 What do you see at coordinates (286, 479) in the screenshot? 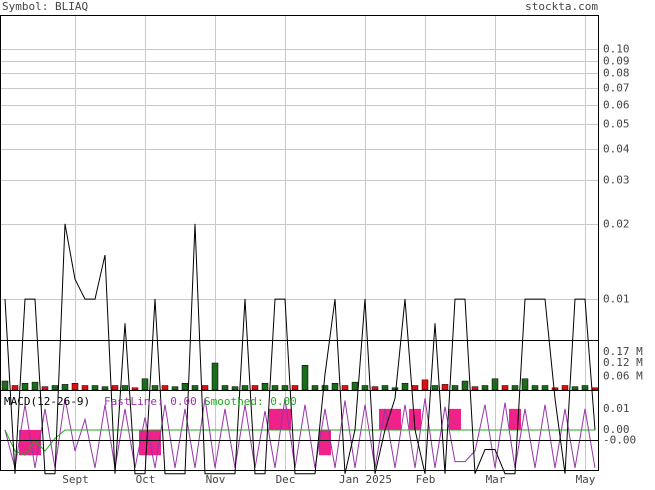
I see `x-tick-label: Dec` at bounding box center [286, 479].